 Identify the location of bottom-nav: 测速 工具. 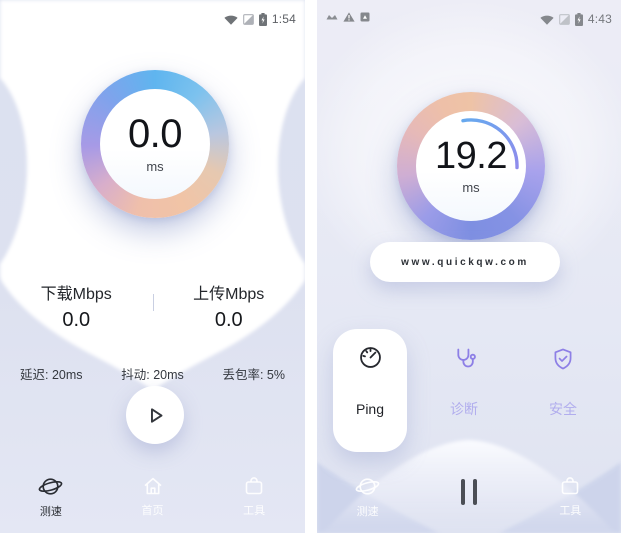
(469, 496).